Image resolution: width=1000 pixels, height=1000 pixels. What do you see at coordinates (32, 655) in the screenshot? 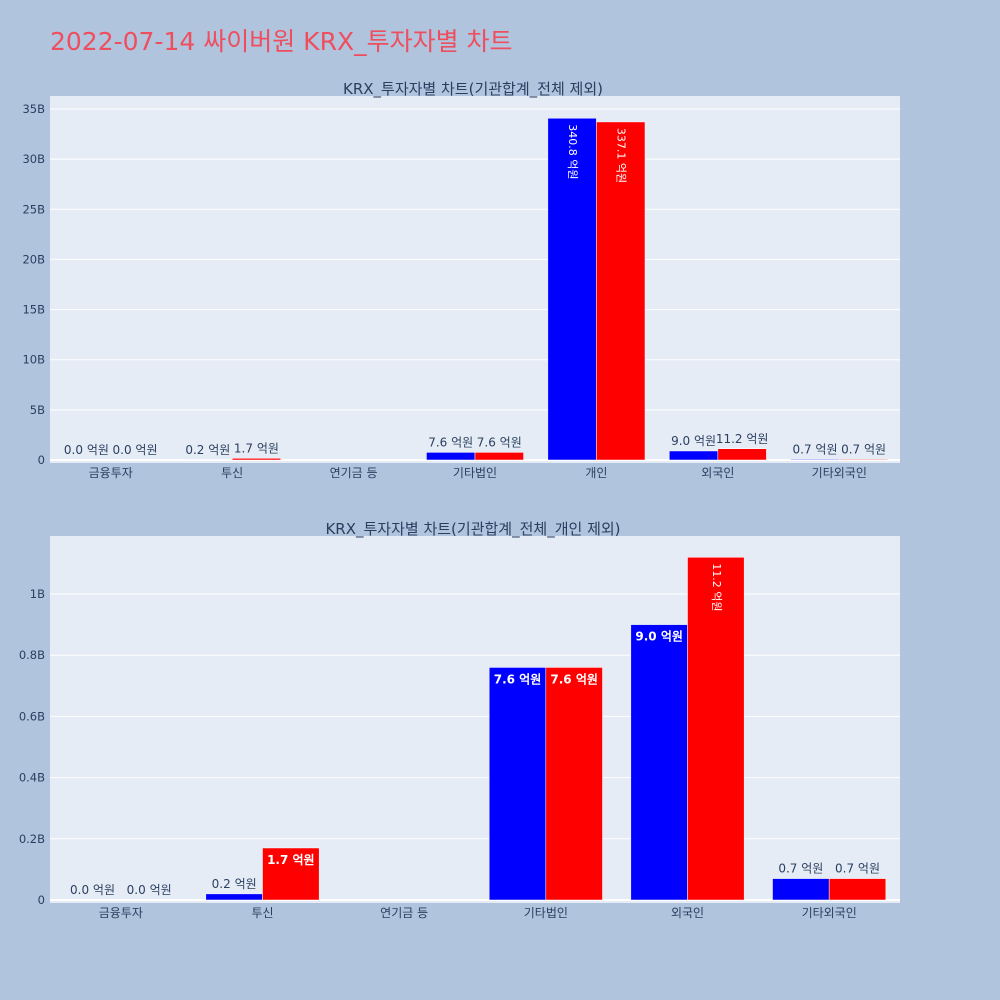
I see `y-tick-label: 0.8B` at bounding box center [32, 655].